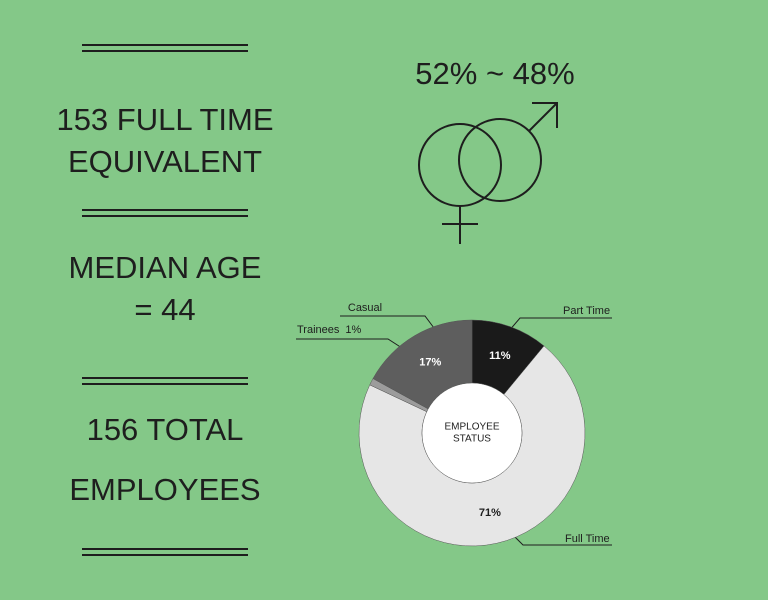  What do you see at coordinates (164, 489) in the screenshot?
I see `stat-text: EMPLOYEES` at bounding box center [164, 489].